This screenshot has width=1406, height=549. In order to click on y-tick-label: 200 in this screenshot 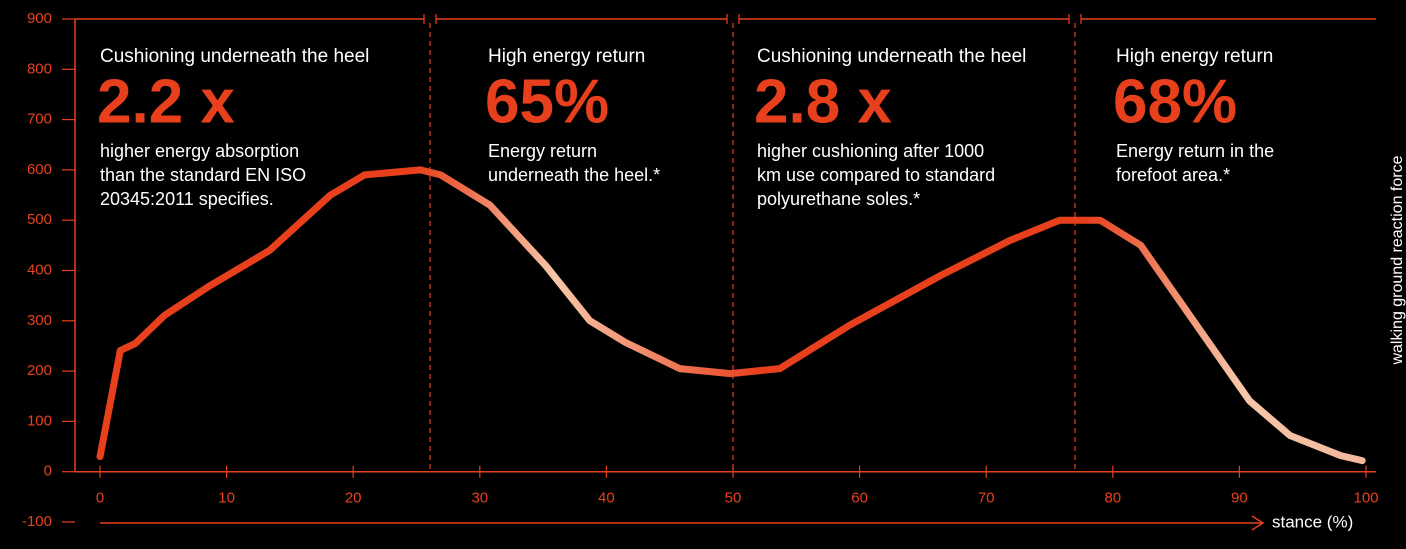, I will do `click(39, 370)`.